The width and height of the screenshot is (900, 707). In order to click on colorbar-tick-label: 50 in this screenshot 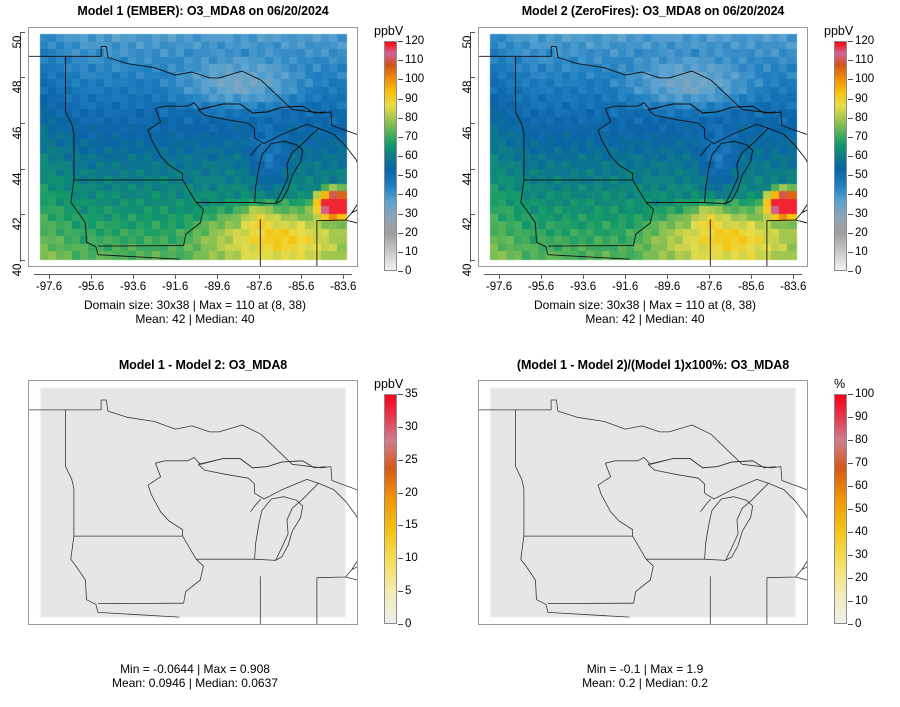, I will do `click(861, 509)`.